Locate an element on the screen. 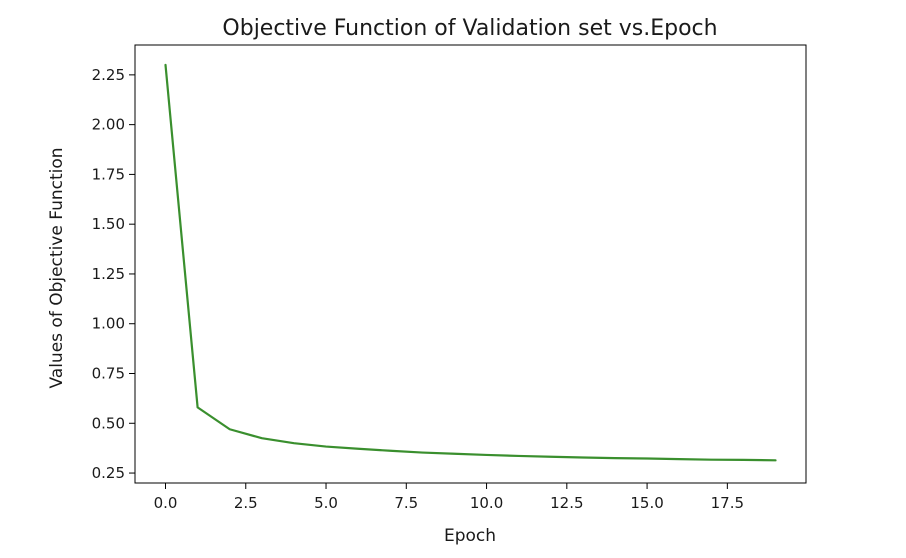  y-tick-label: 0.25 is located at coordinates (108, 473).